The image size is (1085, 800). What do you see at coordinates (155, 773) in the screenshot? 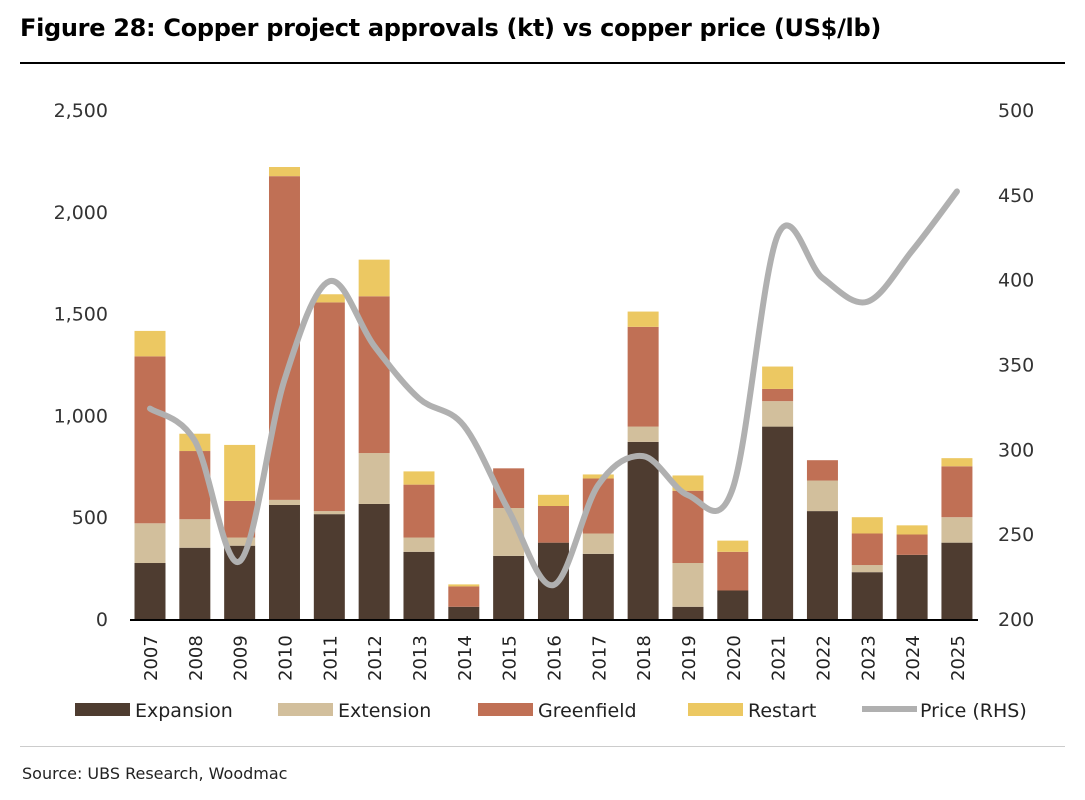
I see `source-note: Source: UBS Research, Woodmac` at bounding box center [155, 773].